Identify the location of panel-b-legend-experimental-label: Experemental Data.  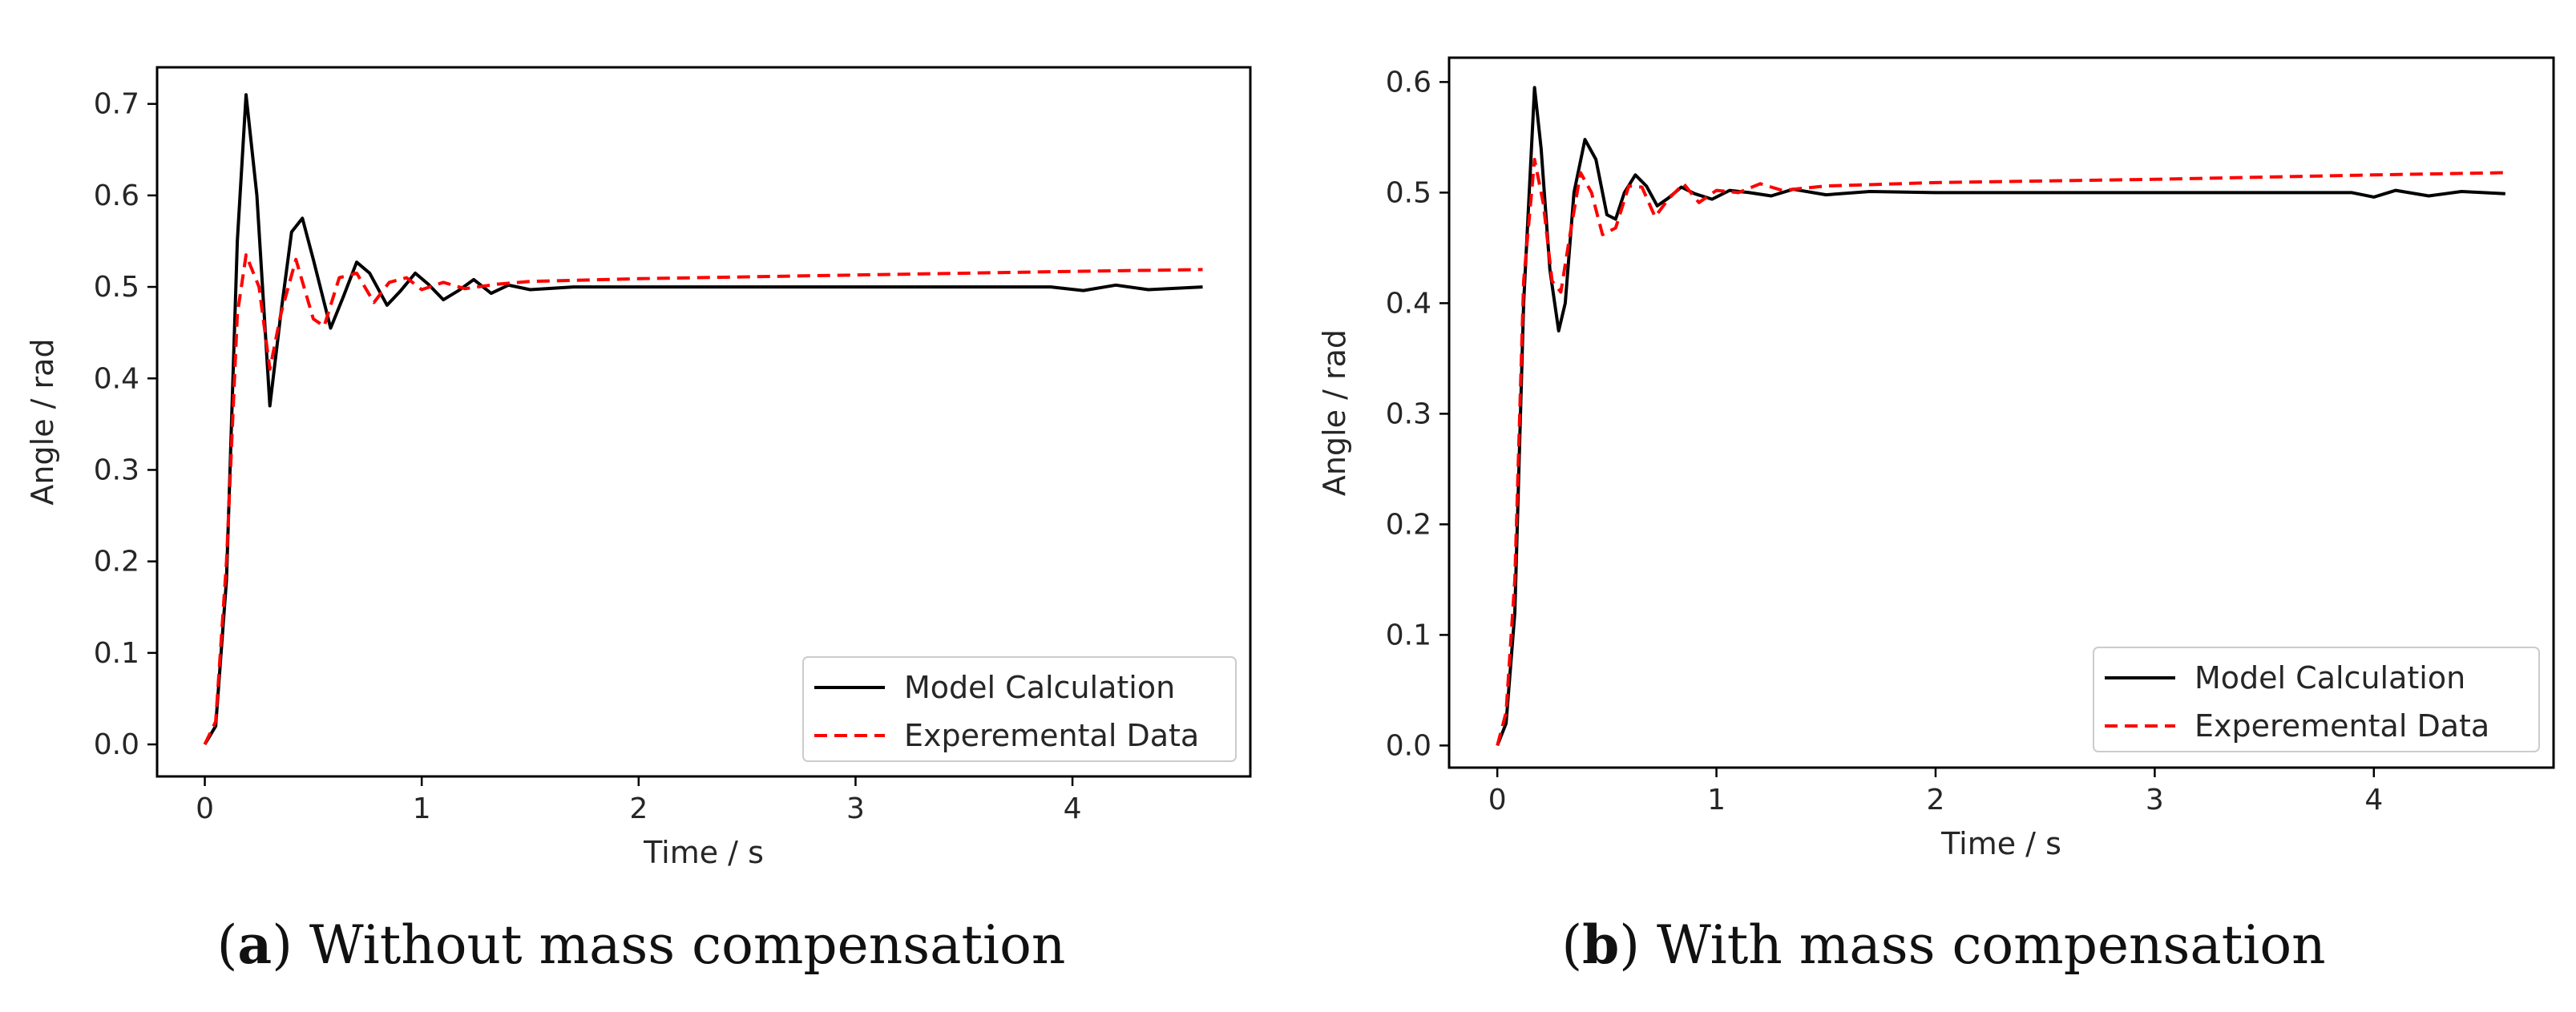
(2341, 726).